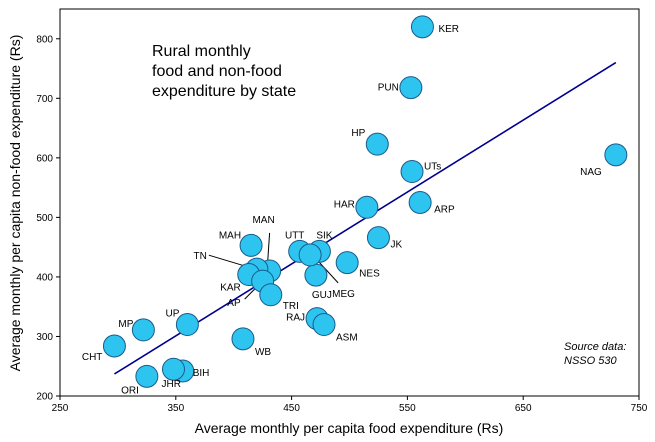 Image resolution: width=655 pixels, height=442 pixels. I want to click on x-tick-label: 350, so click(175, 408).